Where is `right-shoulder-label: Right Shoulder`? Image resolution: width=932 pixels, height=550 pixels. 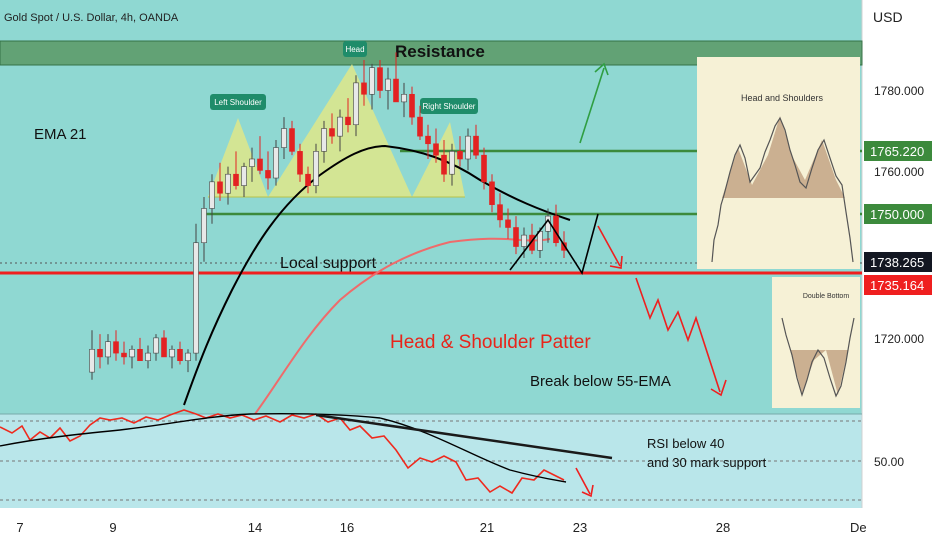 right-shoulder-label: Right Shoulder is located at coordinates (449, 106).